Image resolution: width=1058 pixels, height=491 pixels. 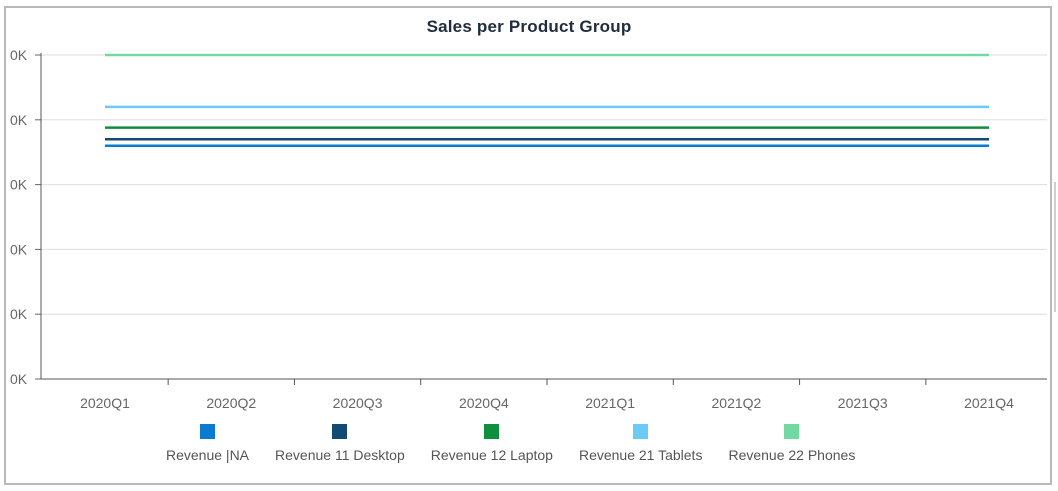 I want to click on legend-label: Revenue 22 Phones, so click(x=792, y=455).